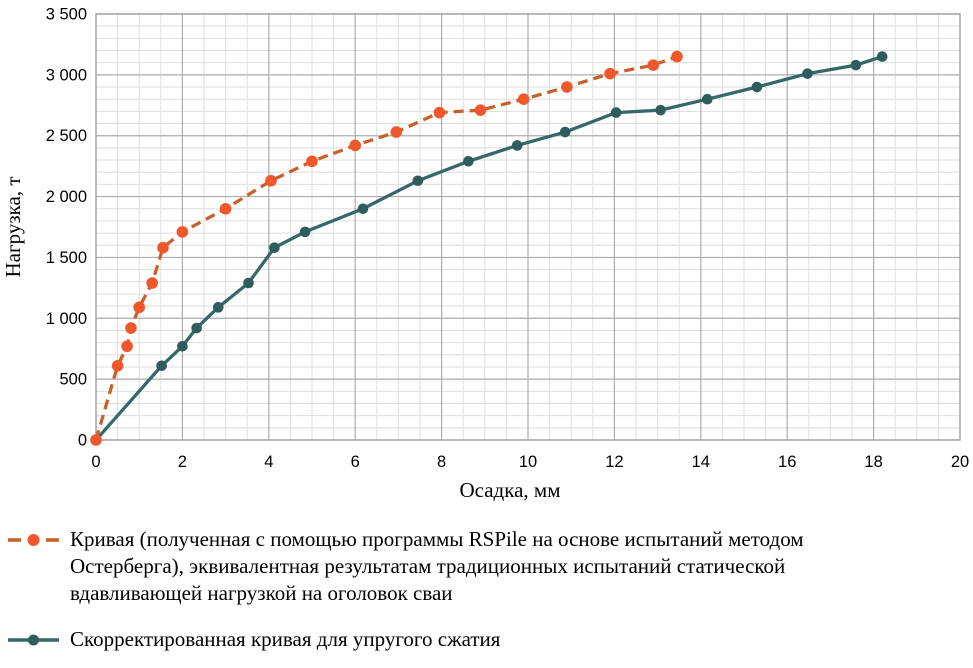 The image size is (973, 668). What do you see at coordinates (441, 462) in the screenshot?
I see `svg-text: 8` at bounding box center [441, 462].